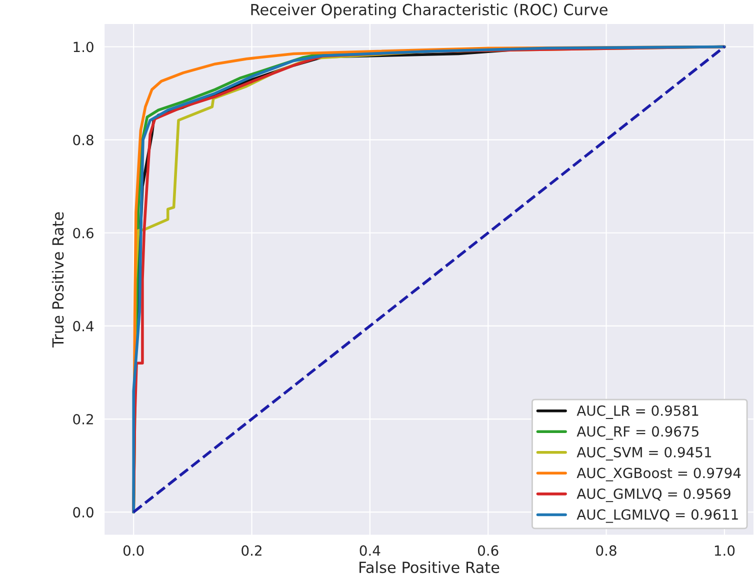 The height and width of the screenshot is (587, 754). I want to click on x-tick-label: 0.8, so click(606, 550).